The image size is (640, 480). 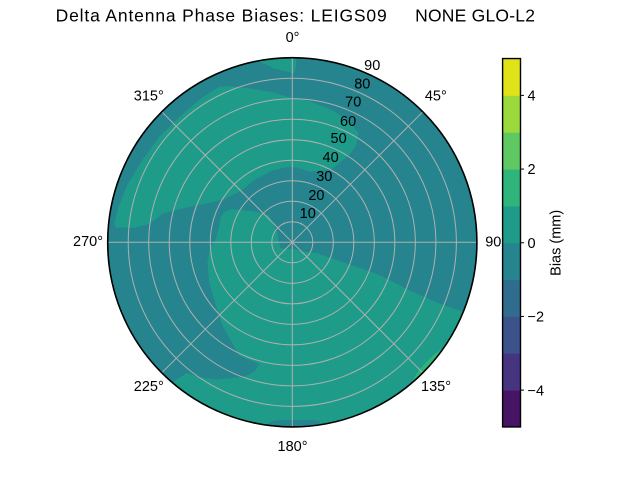 I want to click on svg-text: 50, so click(x=339, y=139).